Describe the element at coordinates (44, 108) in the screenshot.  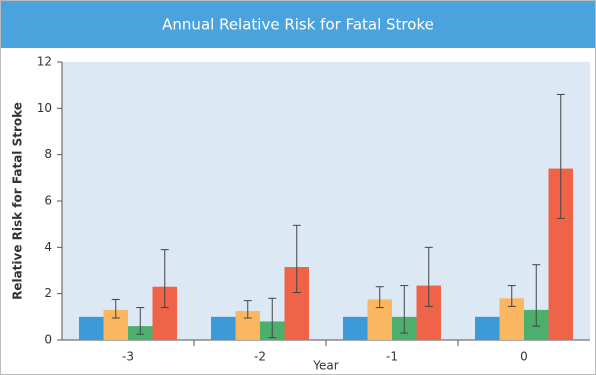
I see `y-tick-label: 10` at that location.